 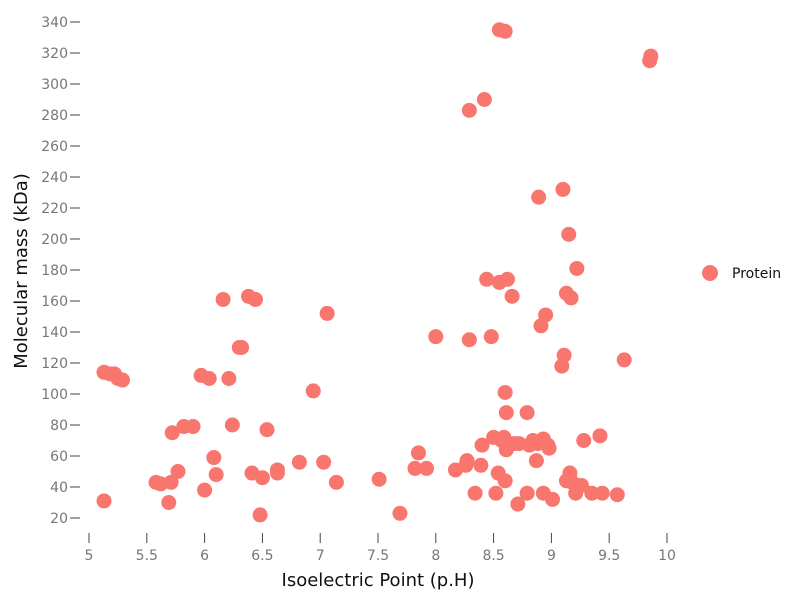 What do you see at coordinates (21, 270) in the screenshot?
I see `y-axis-title: Molecular mass (kDa)` at bounding box center [21, 270].